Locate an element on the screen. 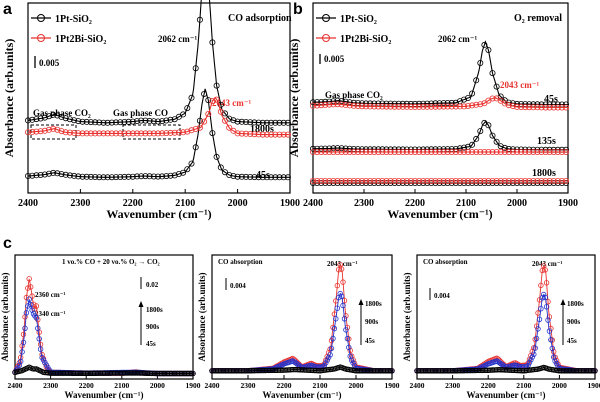 The width and height of the screenshot is (600, 402). panel-label-a: a is located at coordinates (7, 9).